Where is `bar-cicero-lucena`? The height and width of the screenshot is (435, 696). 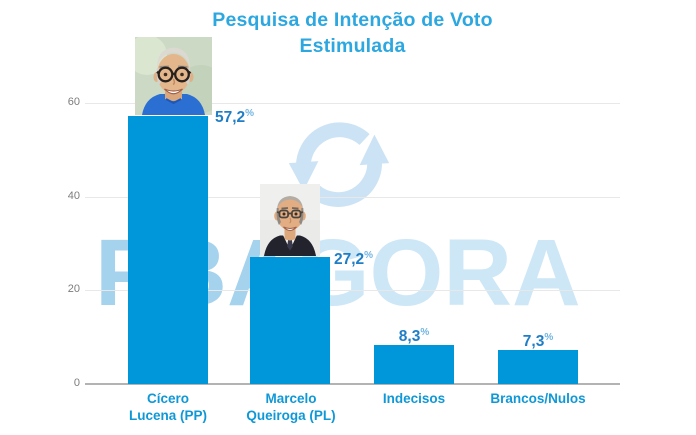 bar-cicero-lucena is located at coordinates (168, 250).